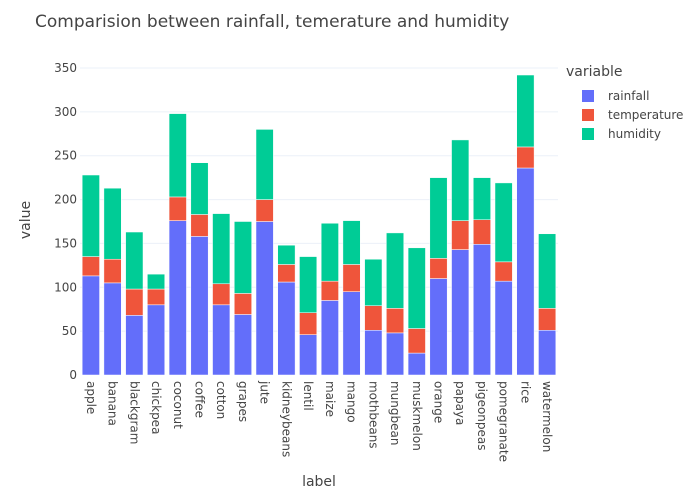 Image resolution: width=700 pixels, height=500 pixels. Describe the element at coordinates (329, 290) in the screenshot. I see `bar-temperature-maize` at that location.